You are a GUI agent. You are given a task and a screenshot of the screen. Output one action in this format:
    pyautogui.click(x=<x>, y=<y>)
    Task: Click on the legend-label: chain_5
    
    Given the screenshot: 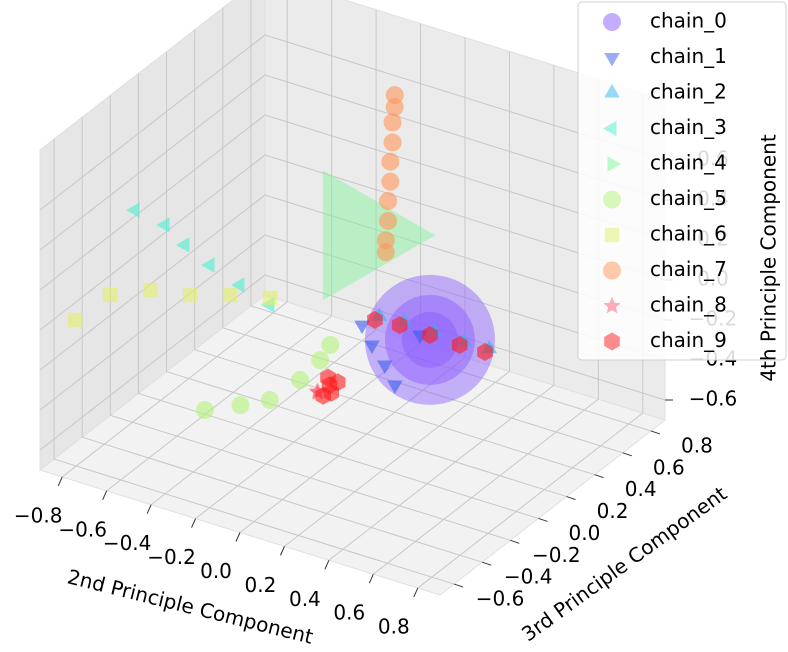 What is the action you would take?
    pyautogui.click(x=688, y=198)
    